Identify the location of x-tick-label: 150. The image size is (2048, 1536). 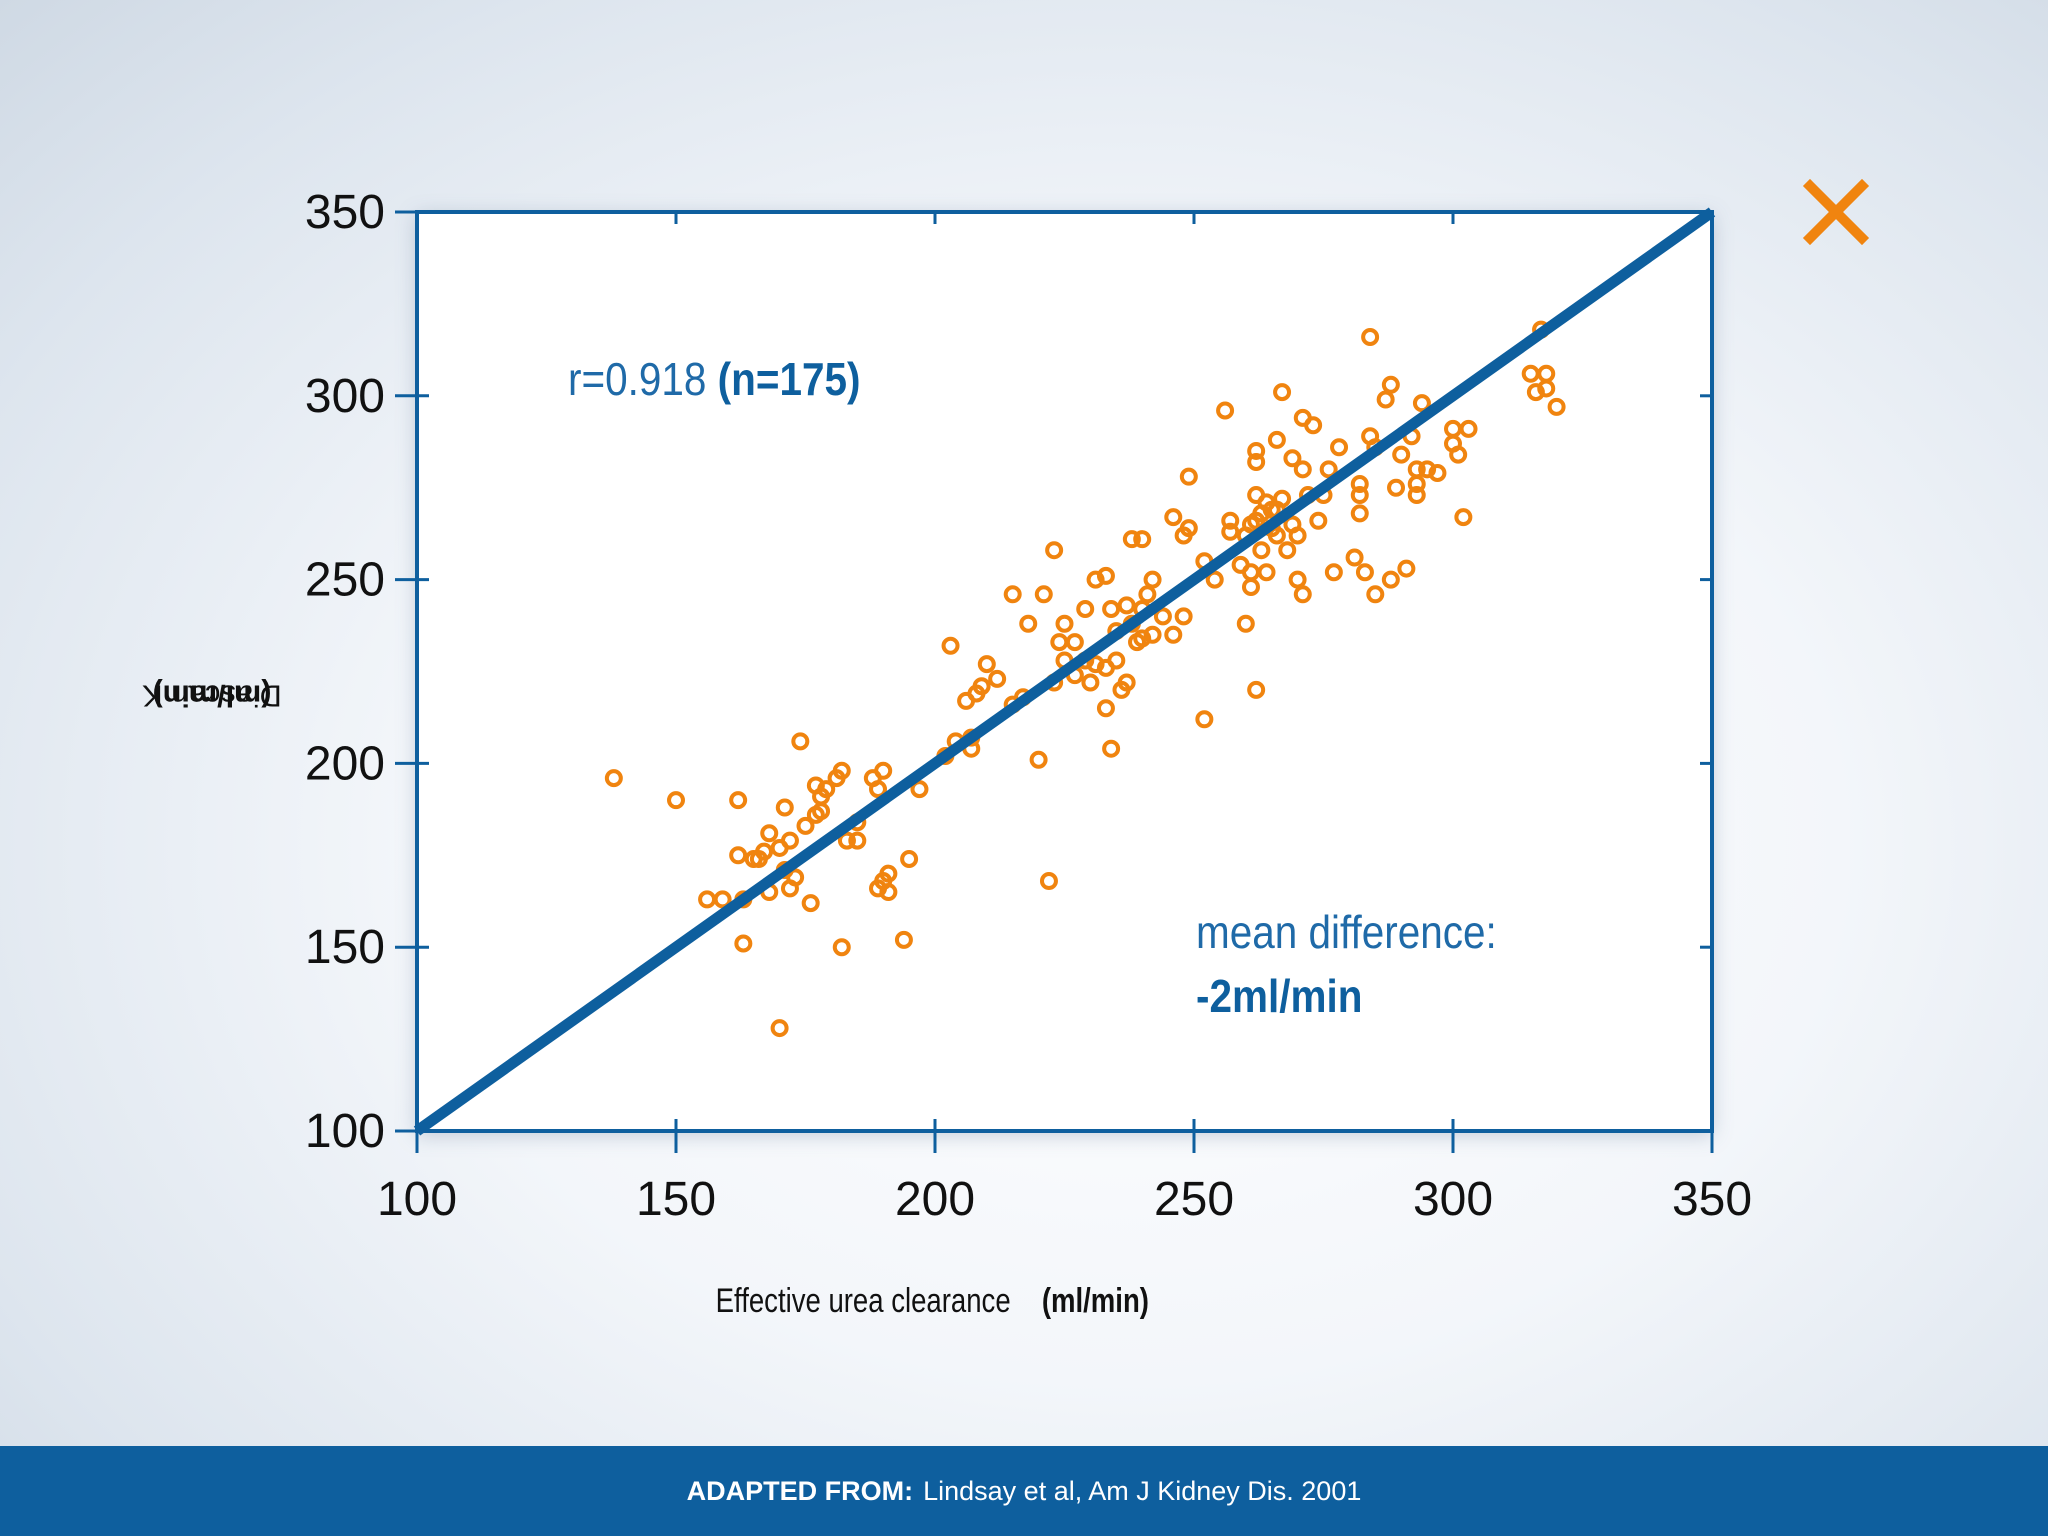
(676, 1199).